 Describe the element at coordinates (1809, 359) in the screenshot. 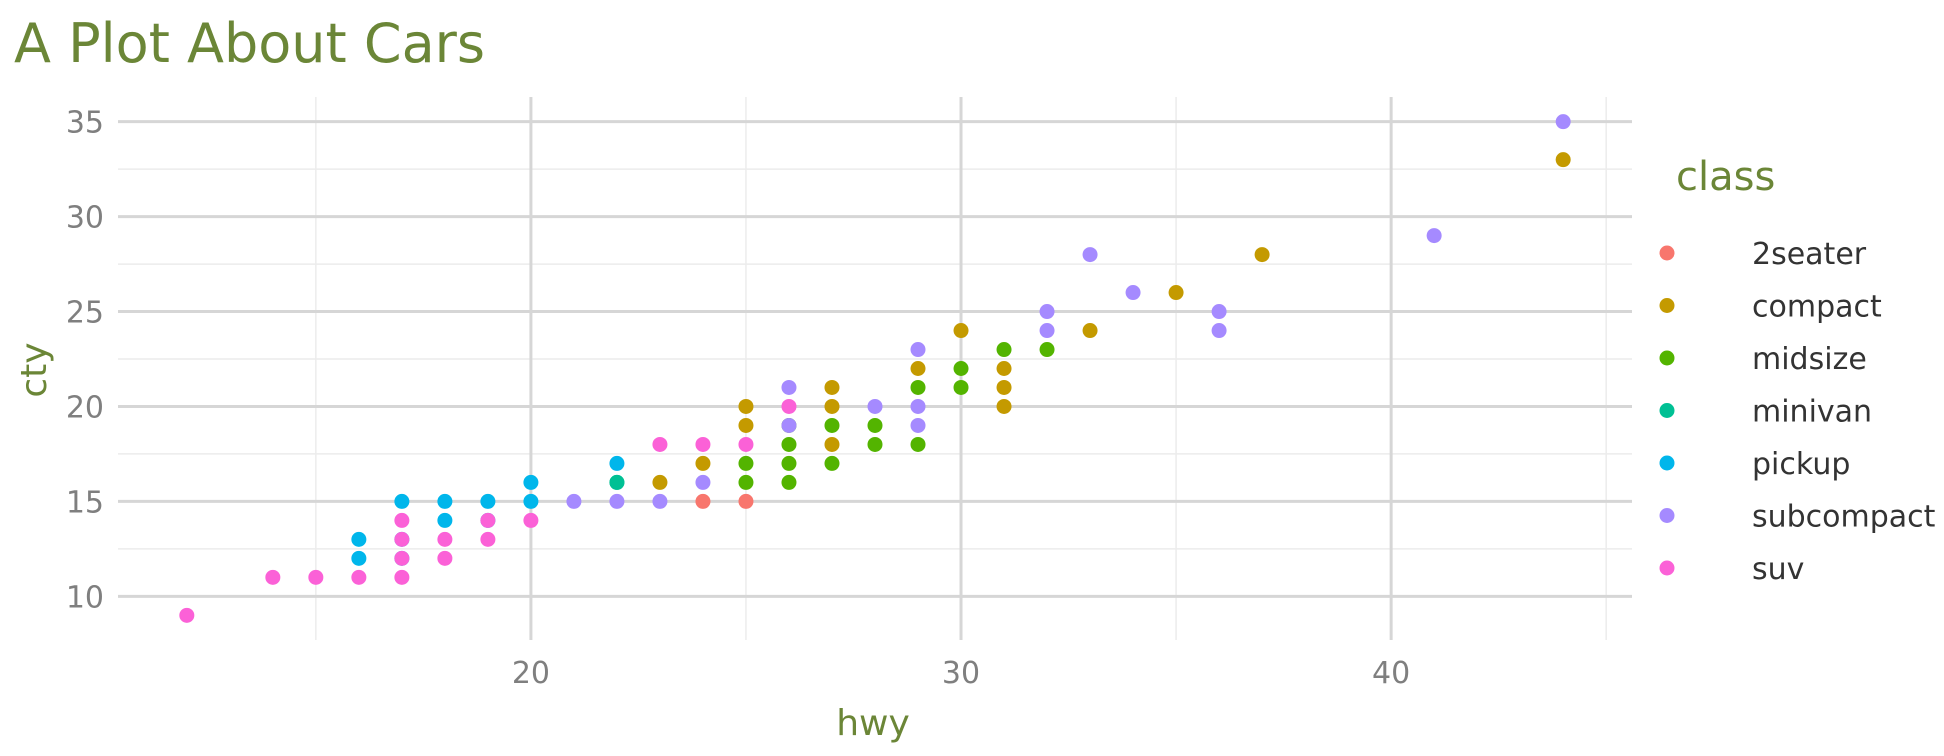

I see `legend-label-midsize: midsize` at that location.